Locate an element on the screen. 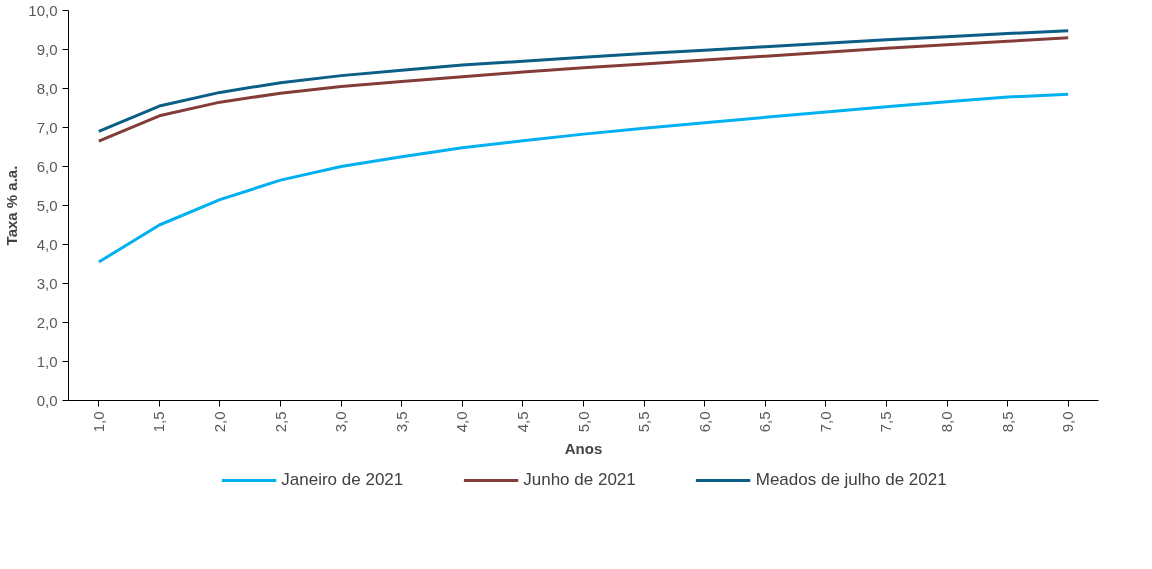 The width and height of the screenshot is (1152, 569). legend-label: Meados de julho de 2021 is located at coordinates (851, 480).